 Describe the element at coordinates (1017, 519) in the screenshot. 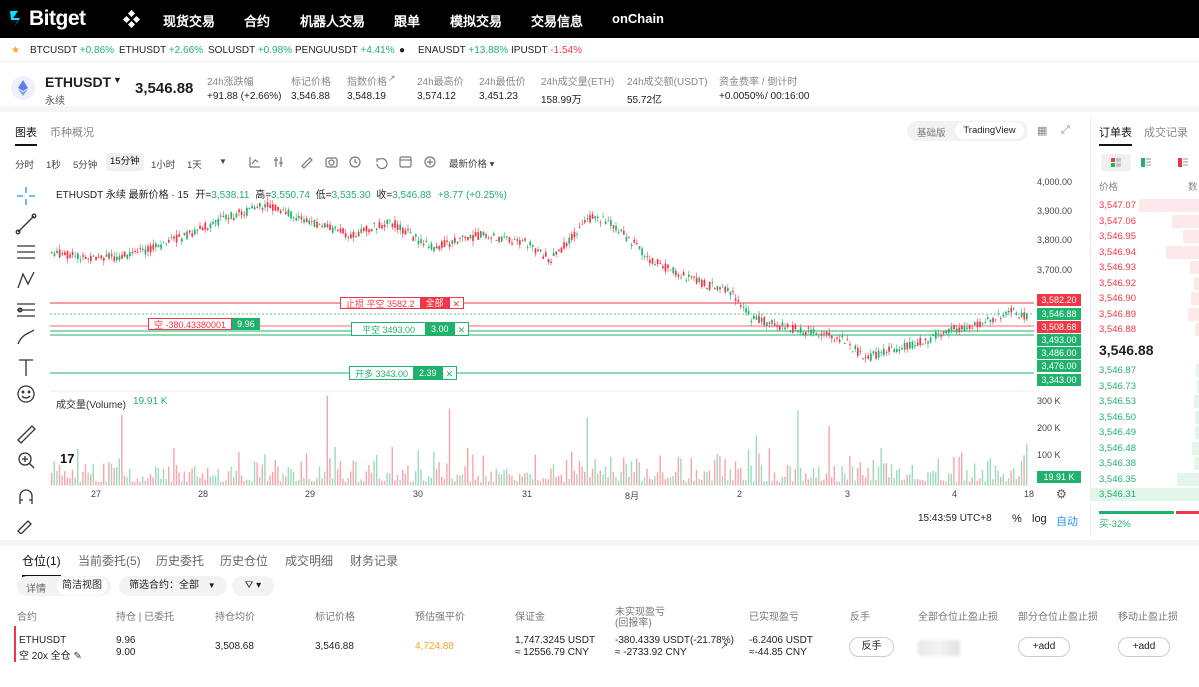

I see `percent-toggle: %` at that location.